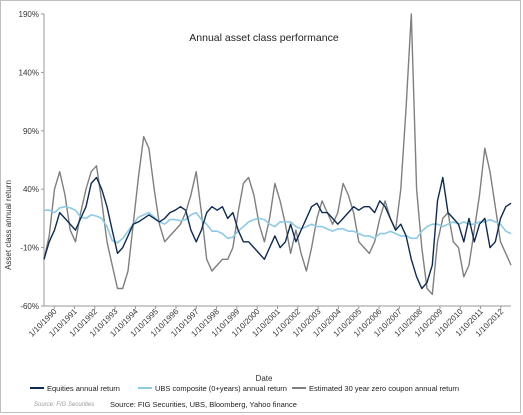 The height and width of the screenshot is (415, 523). I want to click on y-tick-label: 140%, so click(29, 72).